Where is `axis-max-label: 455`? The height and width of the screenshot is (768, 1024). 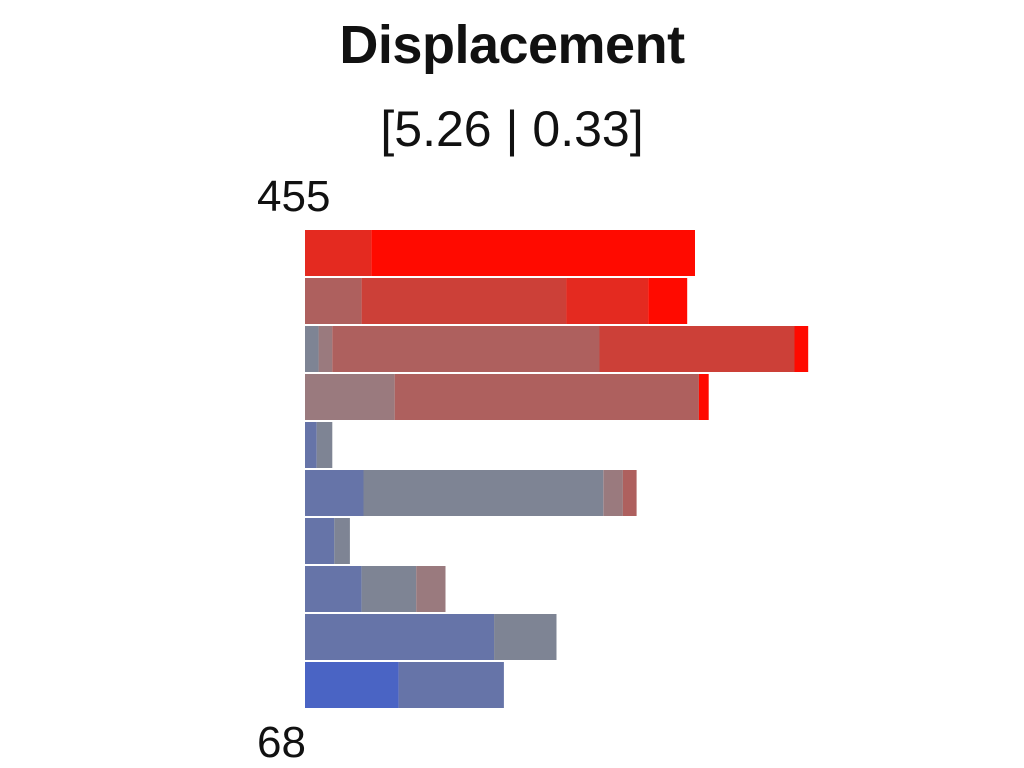
axis-max-label: 455 is located at coordinates (294, 196).